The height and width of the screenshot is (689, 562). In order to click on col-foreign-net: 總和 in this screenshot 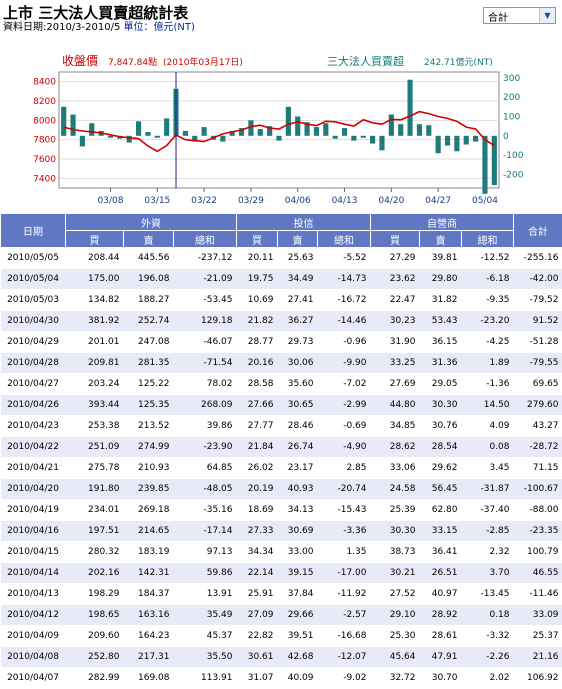, I will do `click(205, 239)`.